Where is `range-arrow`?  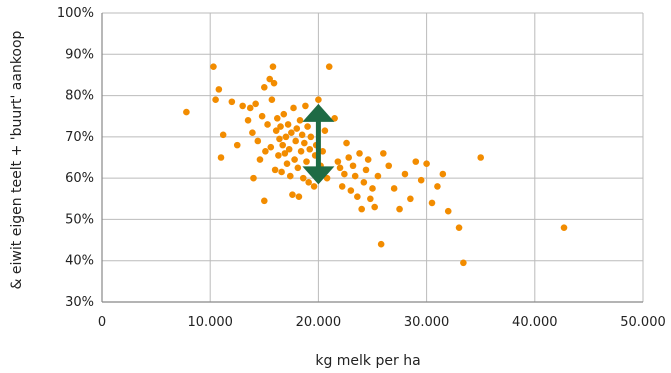 range-arrow is located at coordinates (318, 144).